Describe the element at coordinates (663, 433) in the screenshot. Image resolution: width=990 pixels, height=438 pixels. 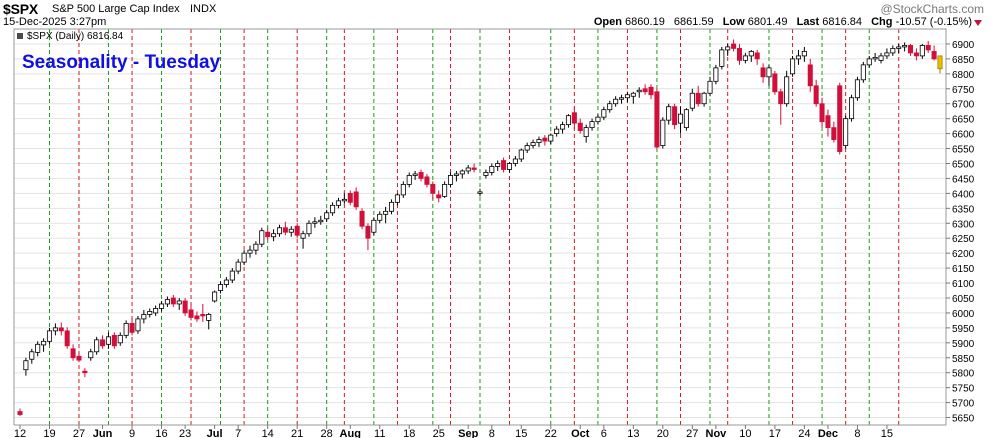
I see `x-tick-label: 20` at that location.